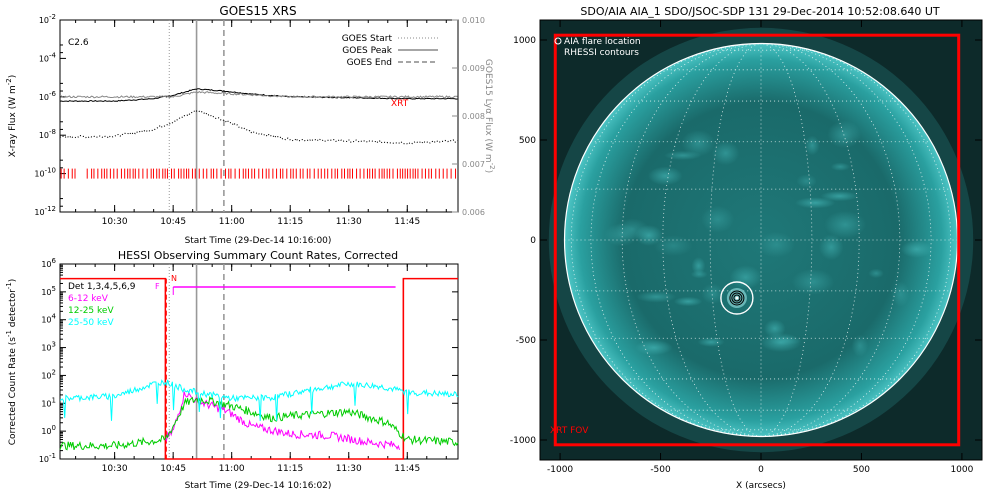 The height and width of the screenshot is (500, 1000). I want to click on y-tick-label: 10⁶, so click(48, 263).